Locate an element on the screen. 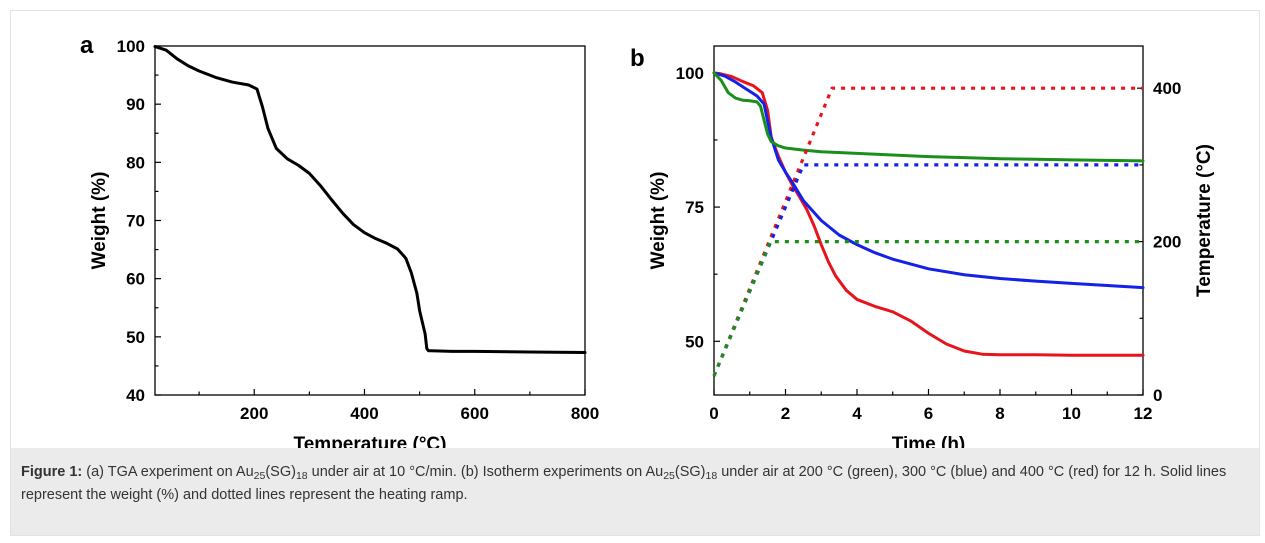  caption-lead: Figure 1: is located at coordinates (52, 472).